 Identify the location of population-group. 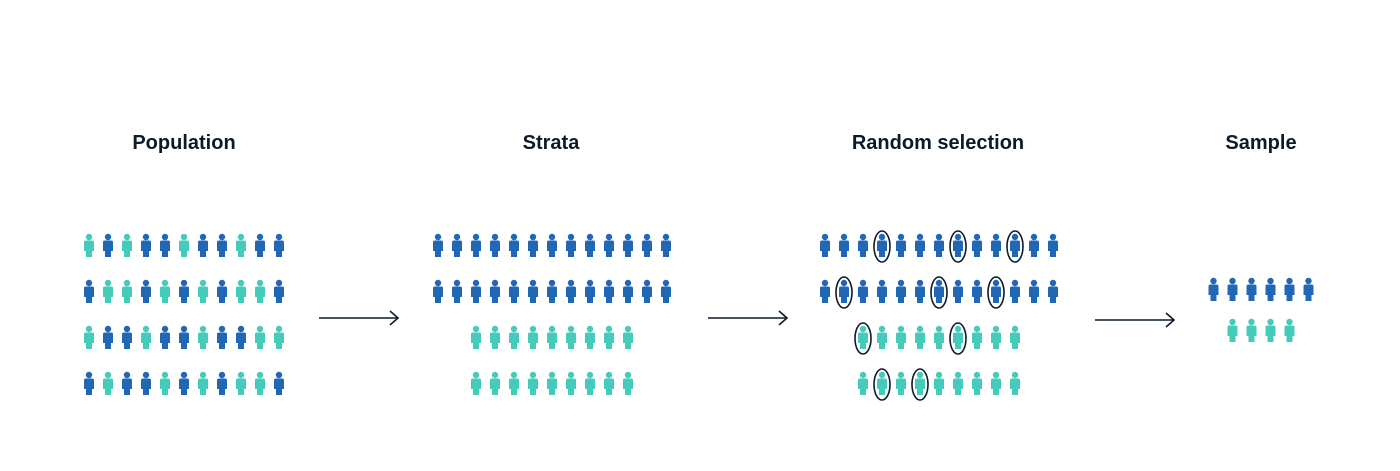
(184, 314).